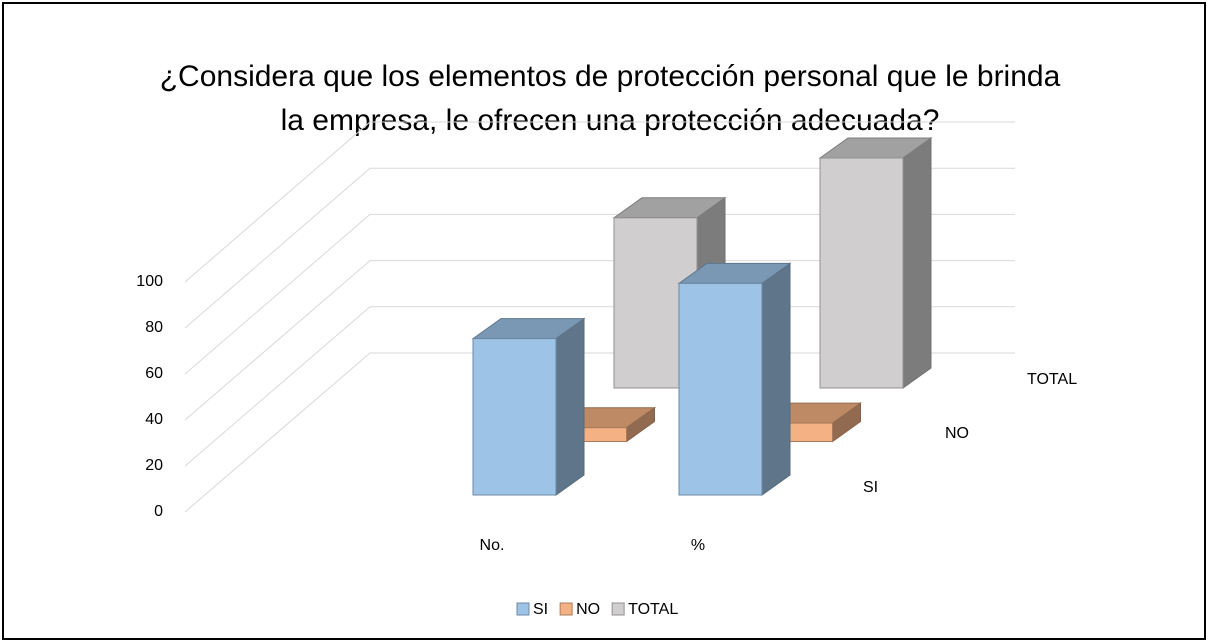  What do you see at coordinates (698, 545) in the screenshot?
I see `x-tick-label: %` at bounding box center [698, 545].